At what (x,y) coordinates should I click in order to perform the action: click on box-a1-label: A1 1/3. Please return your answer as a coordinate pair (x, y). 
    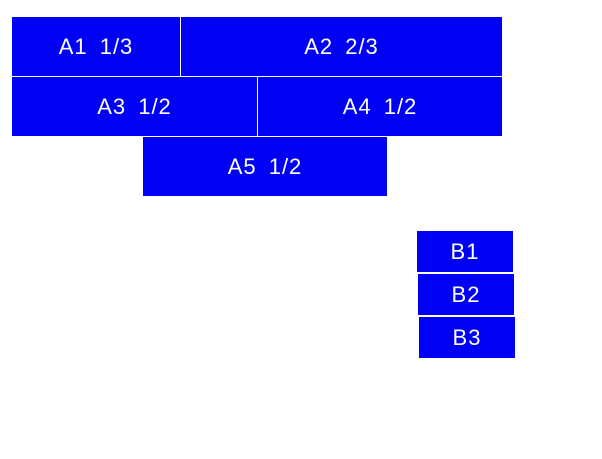
    Looking at the image, I should click on (96, 46).